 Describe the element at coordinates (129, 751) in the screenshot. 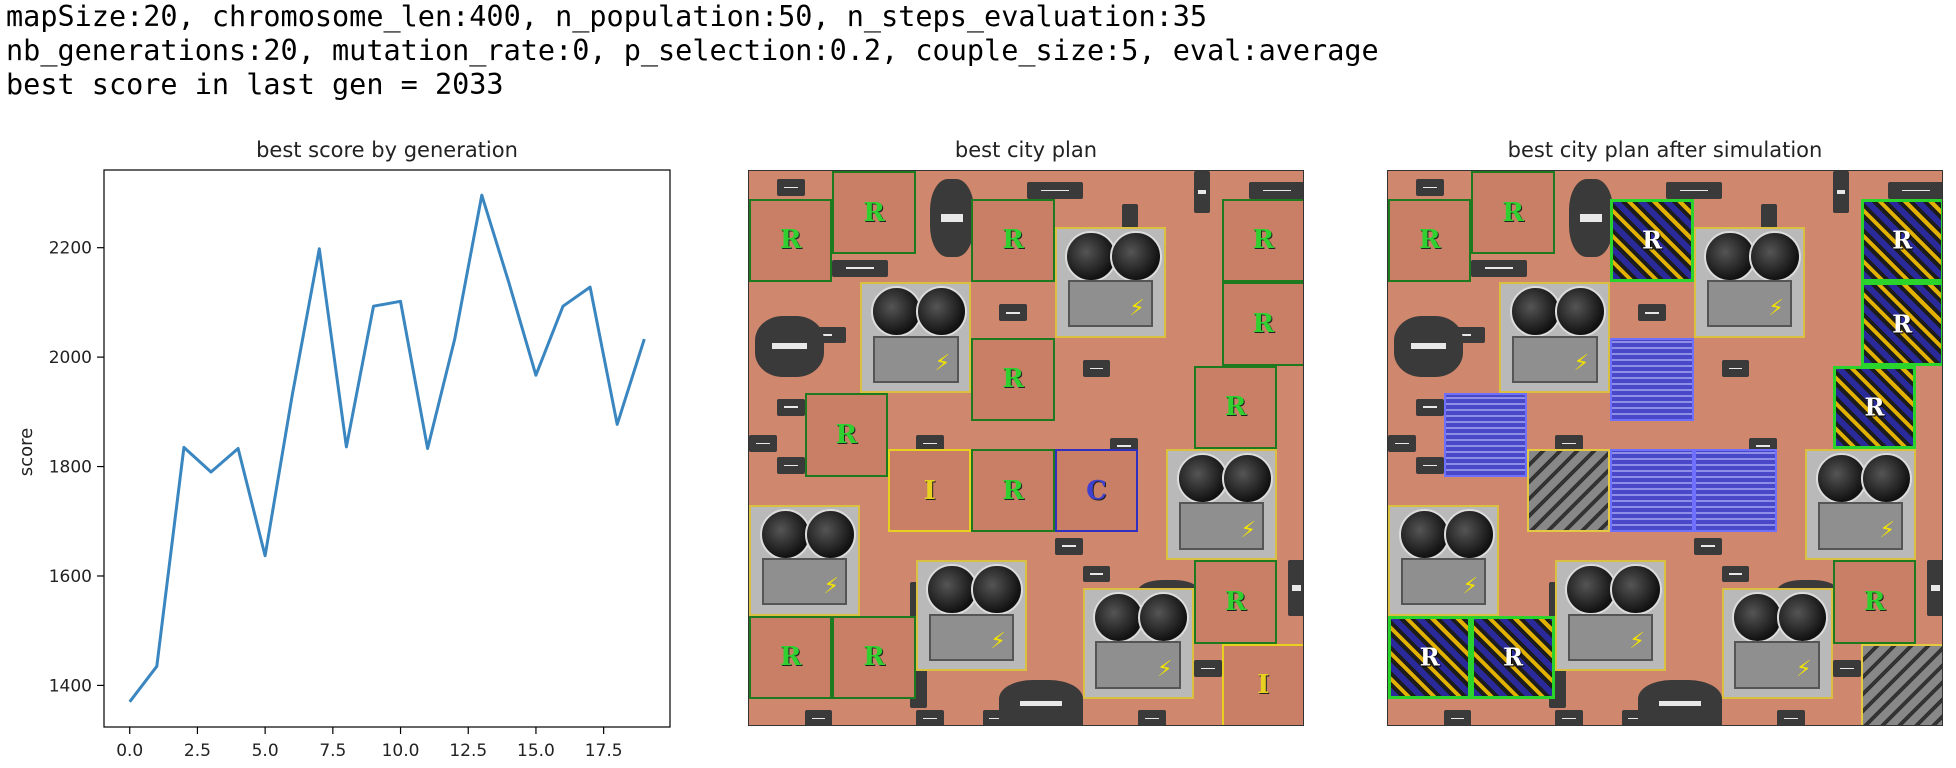

I see `x-tick-label: 0.0` at that location.